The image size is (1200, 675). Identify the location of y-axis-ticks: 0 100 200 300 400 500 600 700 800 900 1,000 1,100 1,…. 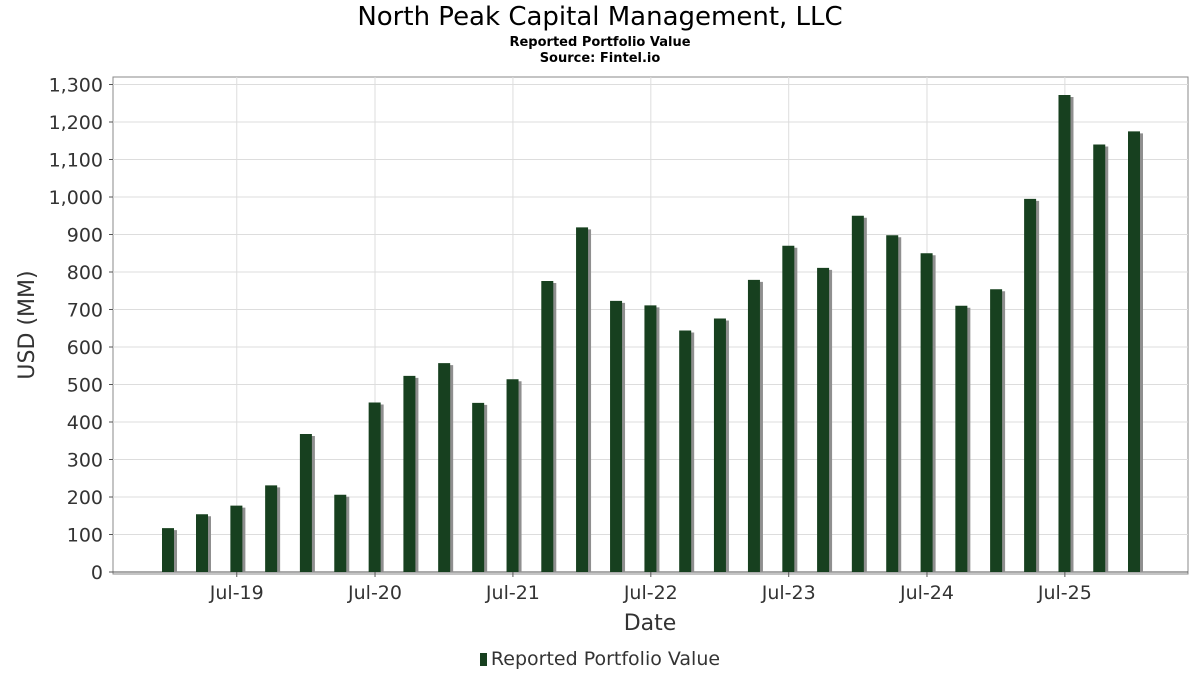
(81, 329).